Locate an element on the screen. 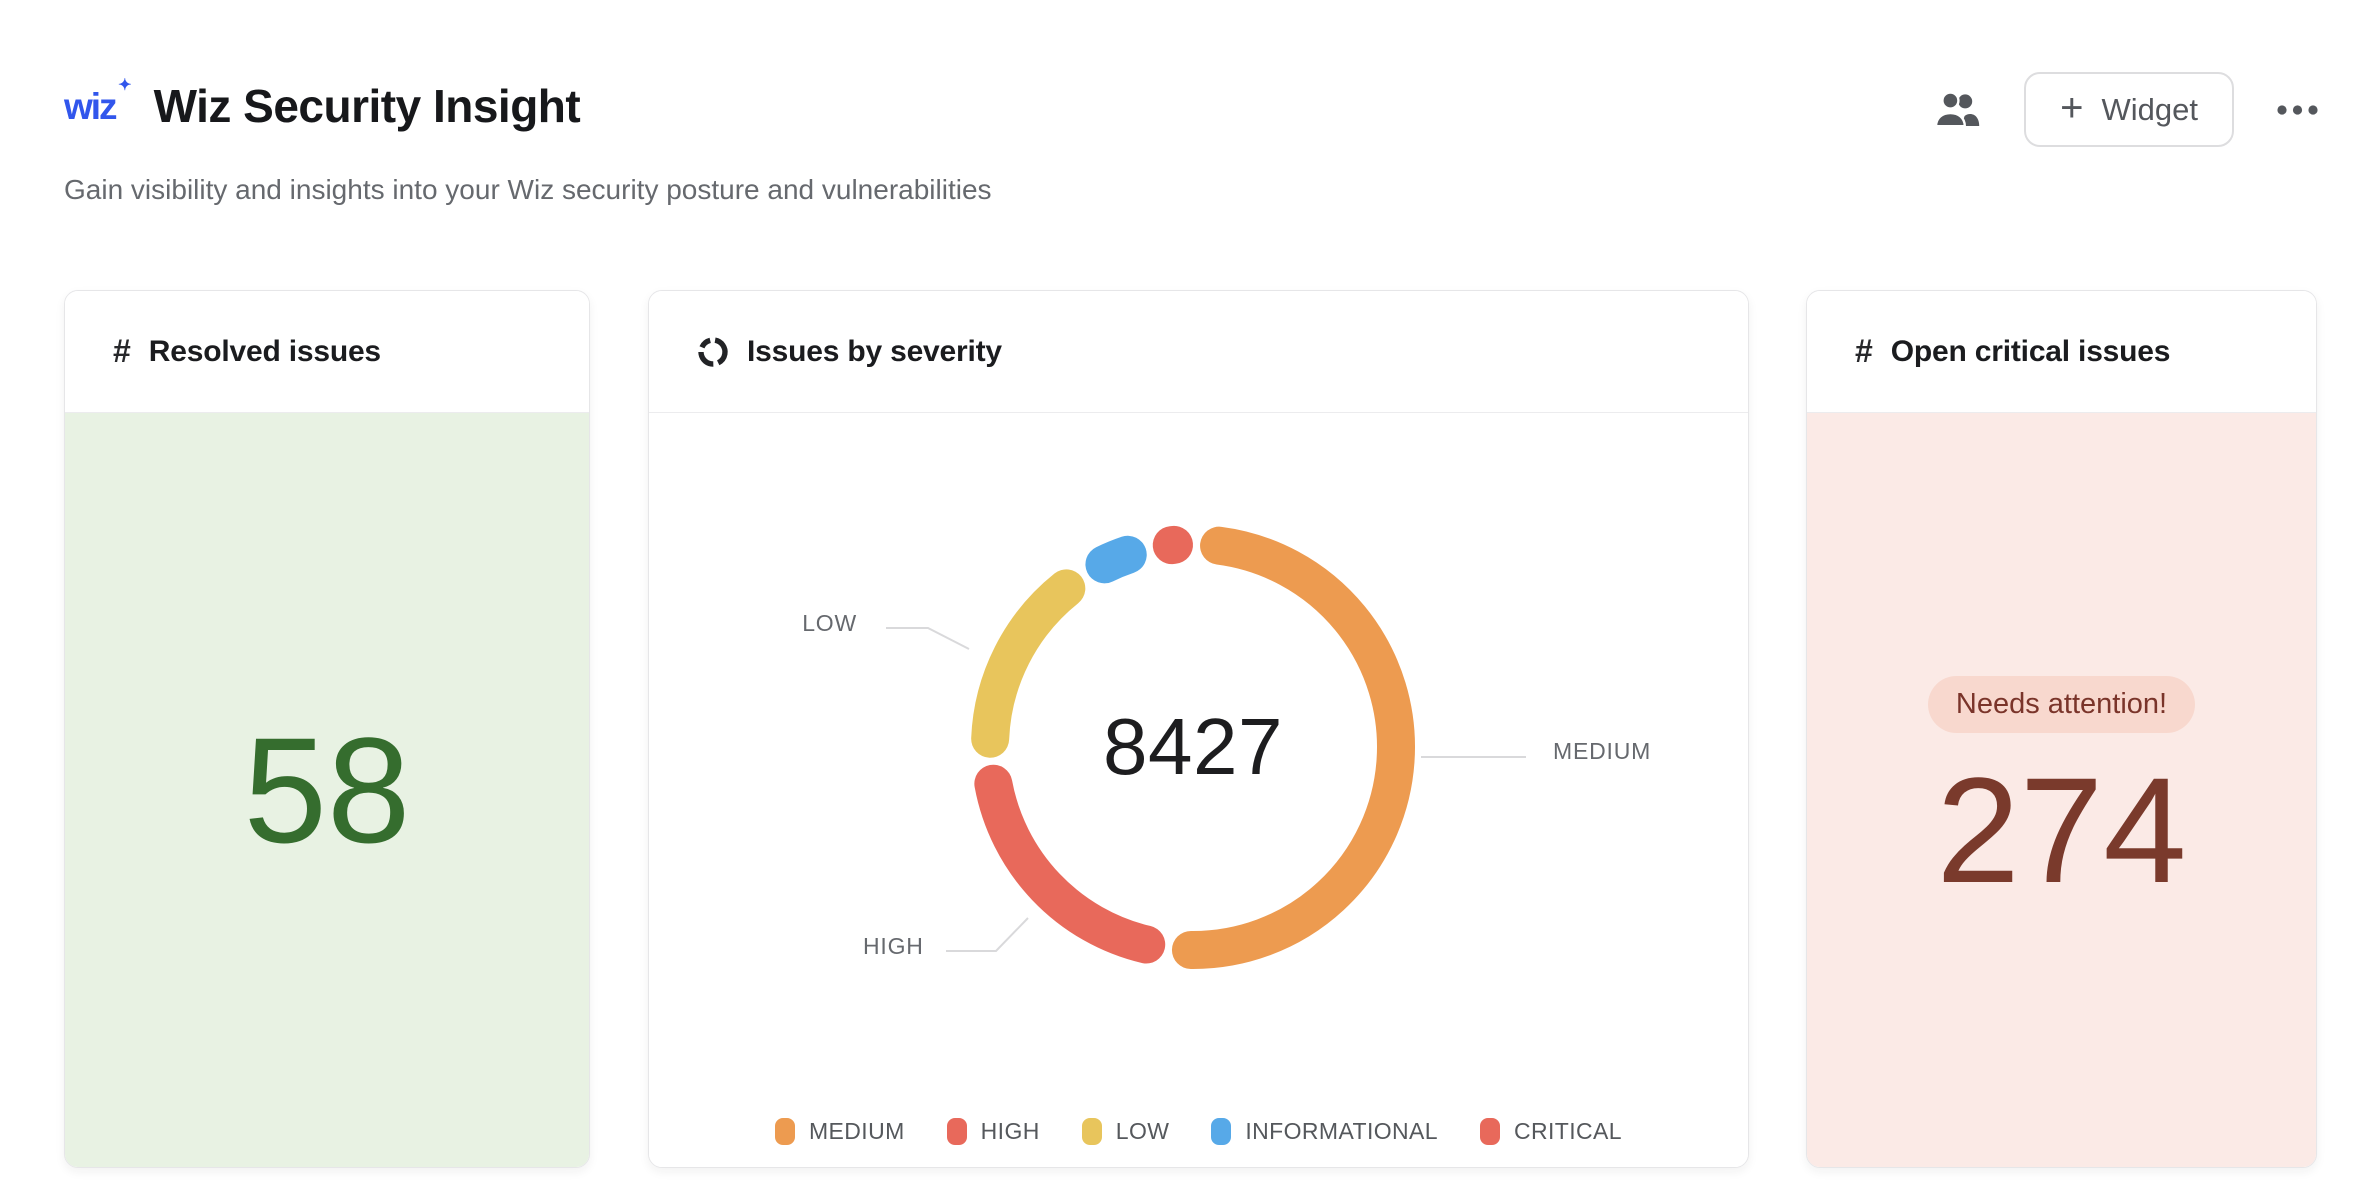  header-actions: + Widget is located at coordinates (2127, 109).